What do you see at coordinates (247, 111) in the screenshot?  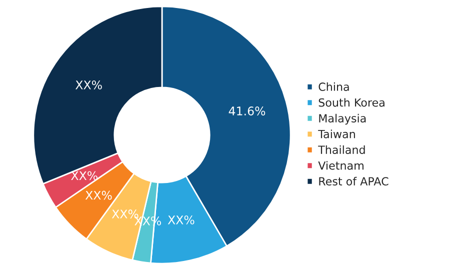 I see `data-label: 41.6%` at bounding box center [247, 111].